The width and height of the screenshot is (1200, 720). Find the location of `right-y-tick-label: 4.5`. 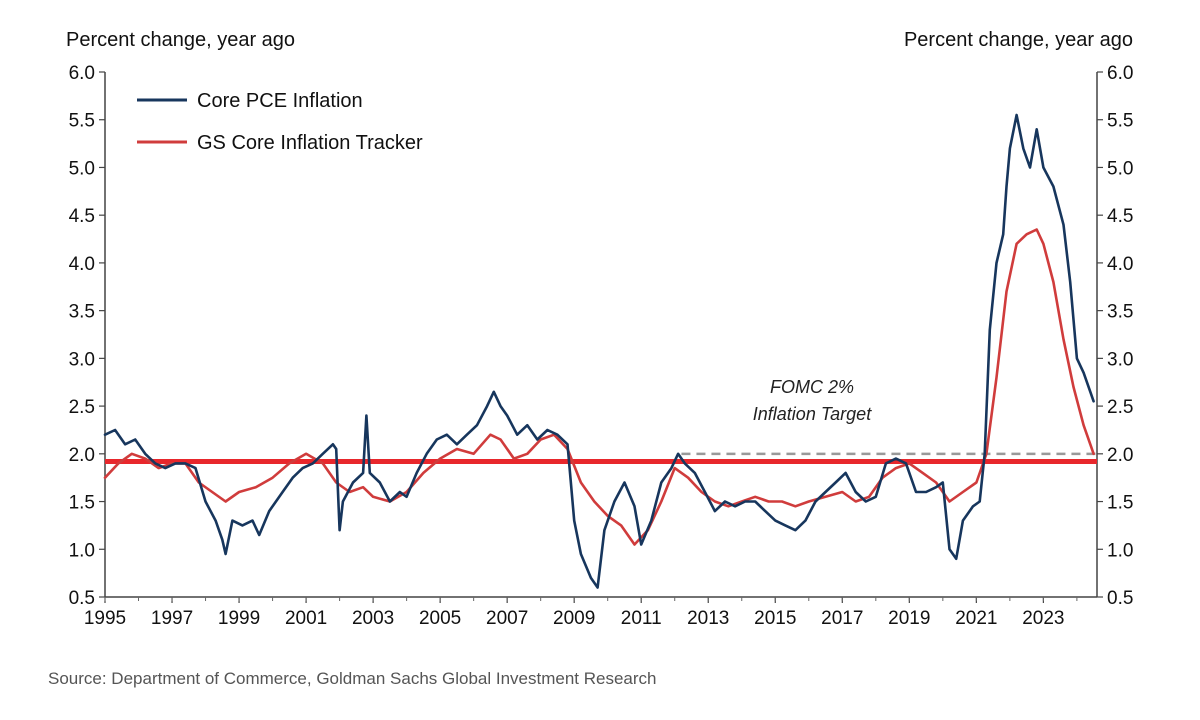

right-y-tick-label: 4.5 is located at coordinates (1120, 216).